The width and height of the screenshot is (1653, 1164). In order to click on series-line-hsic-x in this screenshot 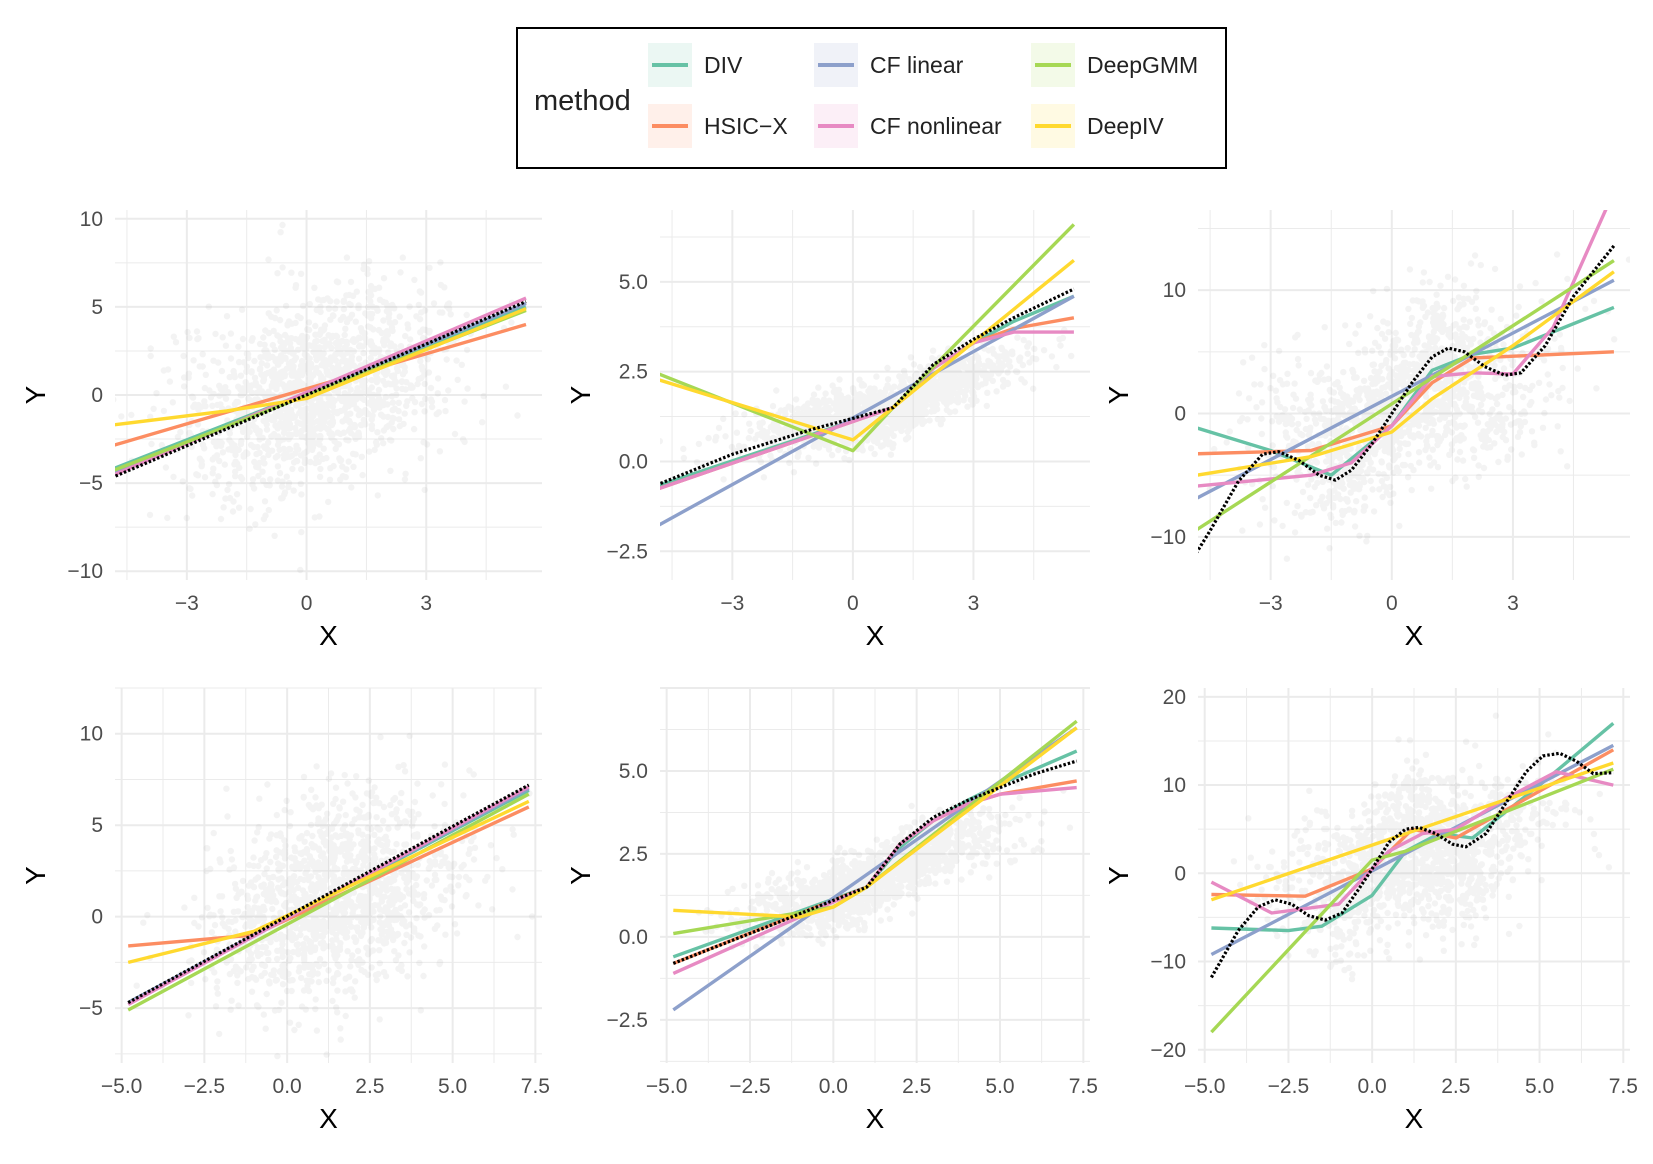, I will do `click(321, 384)`.